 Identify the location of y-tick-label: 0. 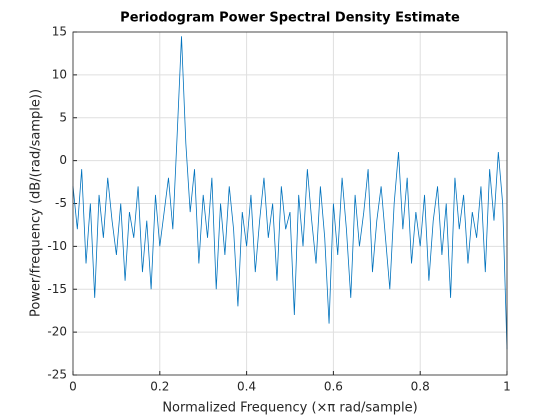
(63, 160).